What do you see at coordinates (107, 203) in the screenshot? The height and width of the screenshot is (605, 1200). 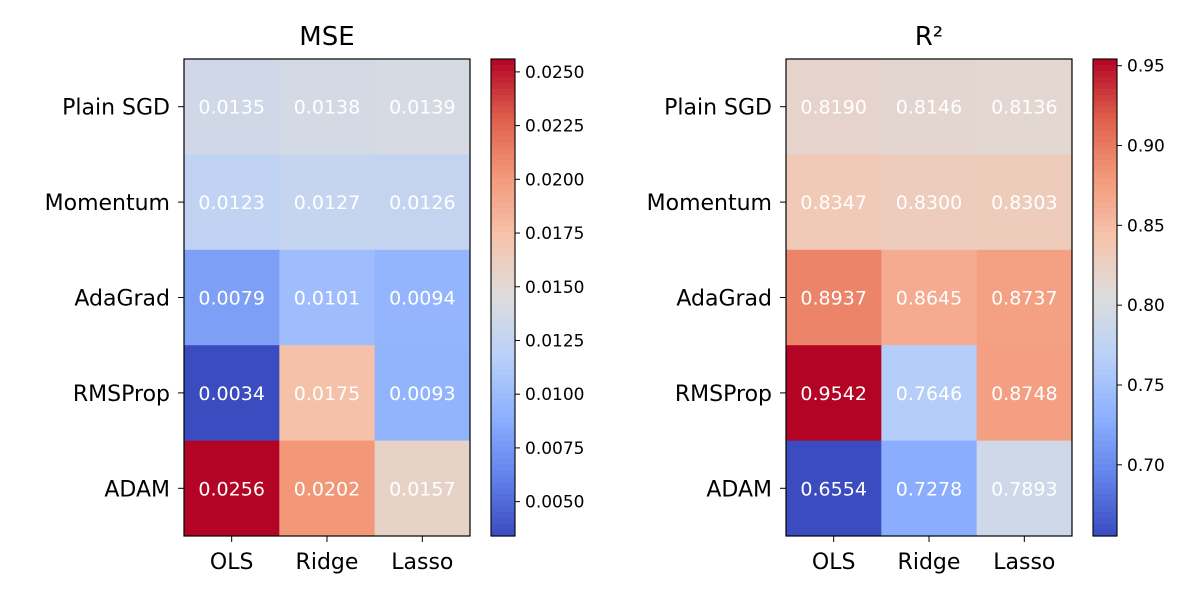 I see `y-tick-label: Momentum` at bounding box center [107, 203].